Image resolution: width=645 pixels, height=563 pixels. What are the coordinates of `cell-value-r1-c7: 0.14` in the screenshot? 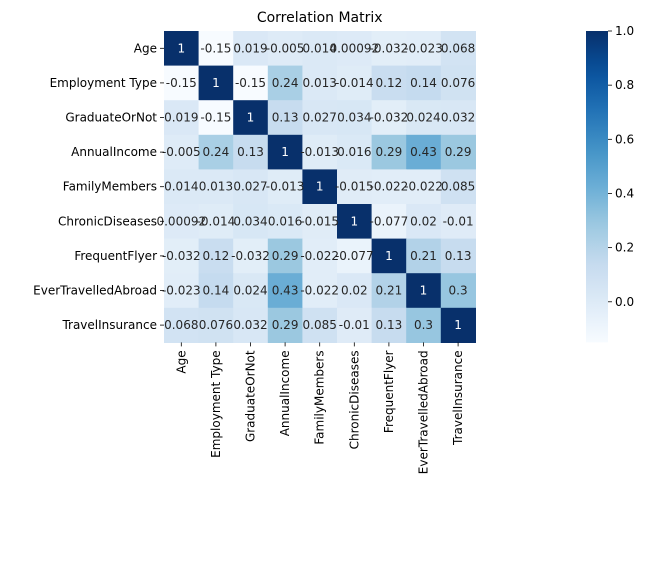 It's located at (423, 83).